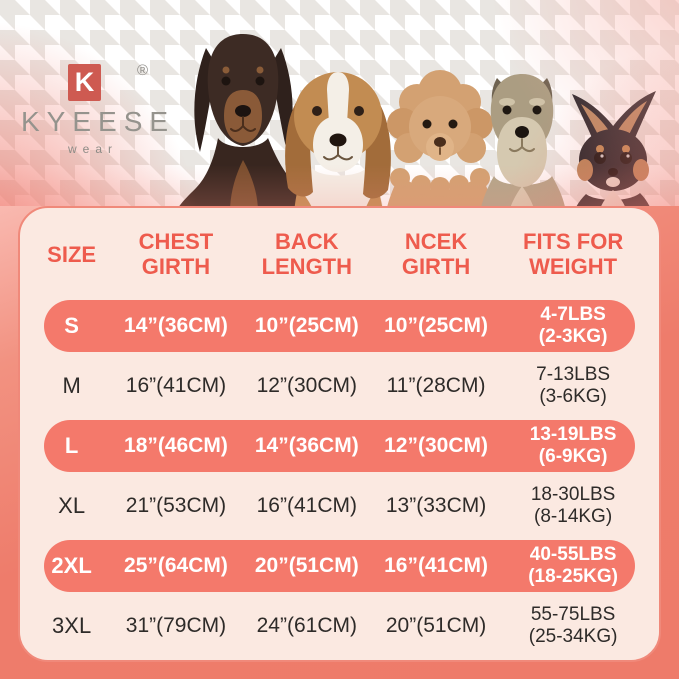 This screenshot has width=679, height=679. I want to click on weight-value: 4-7LBS (2-3KG), so click(573, 326).